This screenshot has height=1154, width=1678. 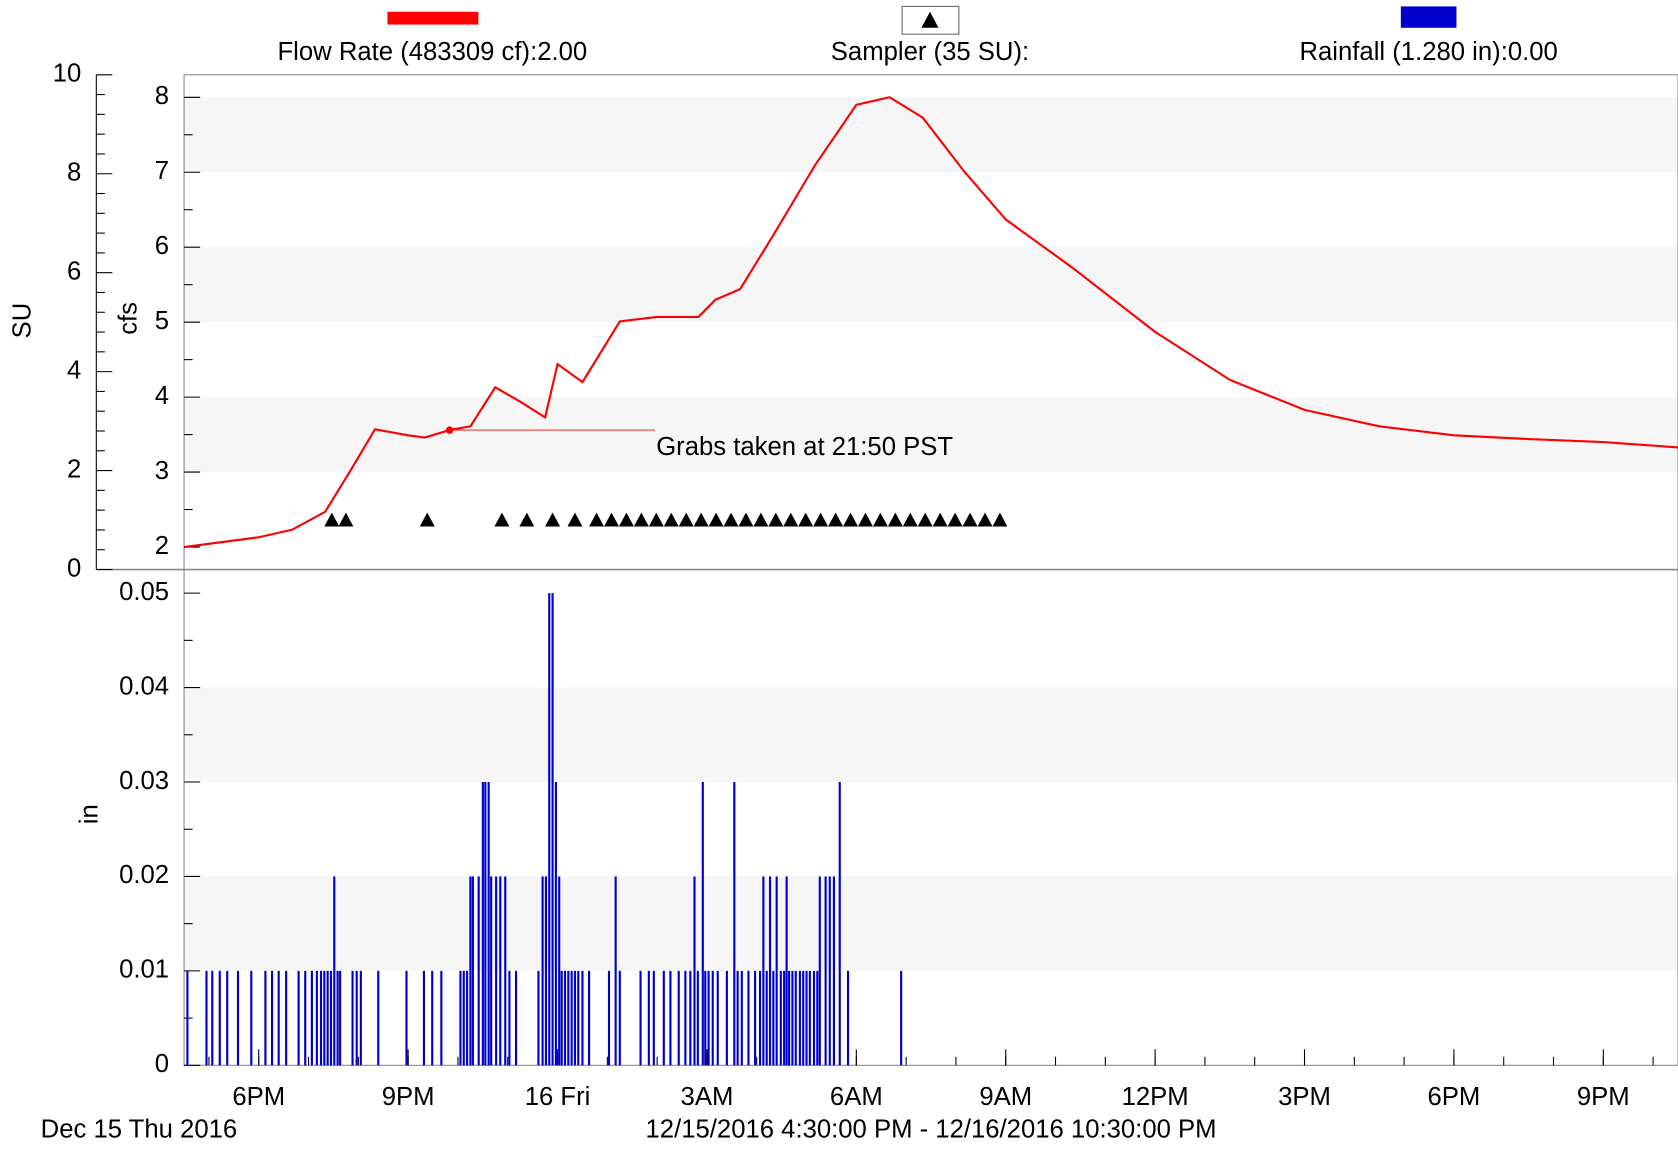 What do you see at coordinates (804, 447) in the screenshot?
I see `annotation-text: Grabs taken at 21:50 PST` at bounding box center [804, 447].